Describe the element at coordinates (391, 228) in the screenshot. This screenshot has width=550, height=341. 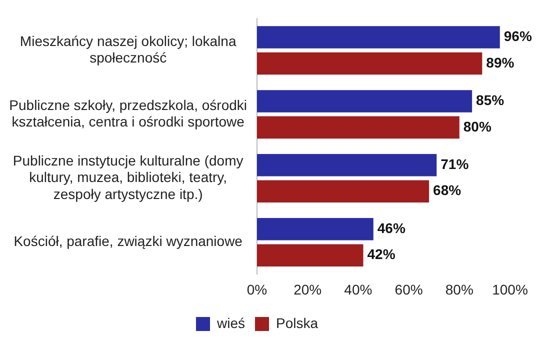
I see `data-label: 46%` at that location.